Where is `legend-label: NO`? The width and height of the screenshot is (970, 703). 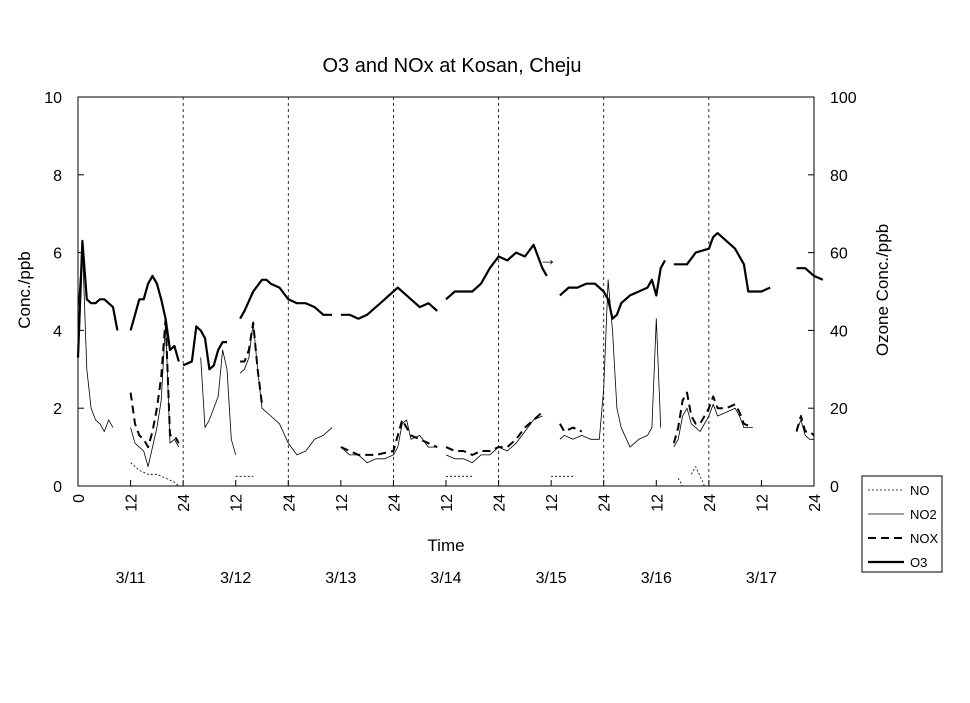
legend-label: NO is located at coordinates (920, 490).